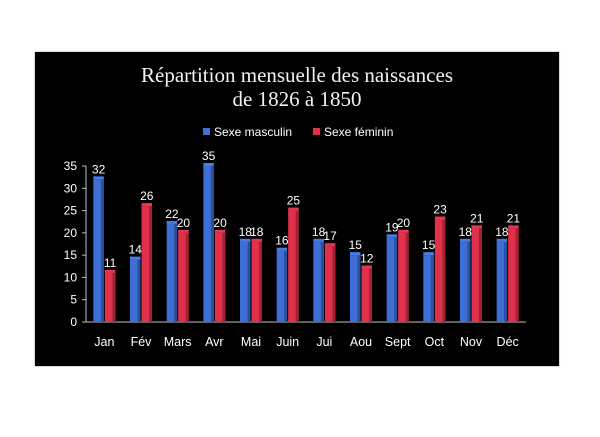 The height and width of the screenshot is (437, 600). Describe the element at coordinates (324, 342) in the screenshot. I see `x-category-label: Jui` at that location.